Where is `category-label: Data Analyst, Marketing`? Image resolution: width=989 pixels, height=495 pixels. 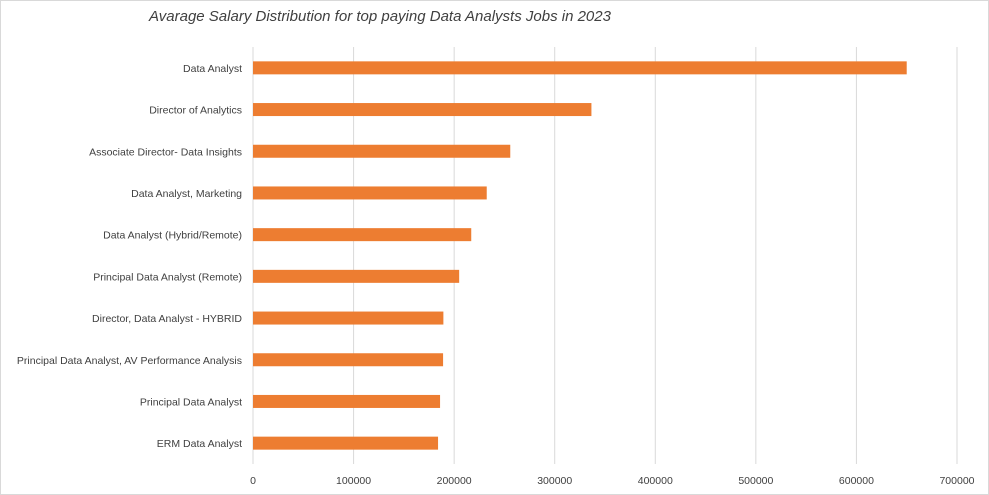
category-label: Data Analyst, Marketing is located at coordinates (186, 194).